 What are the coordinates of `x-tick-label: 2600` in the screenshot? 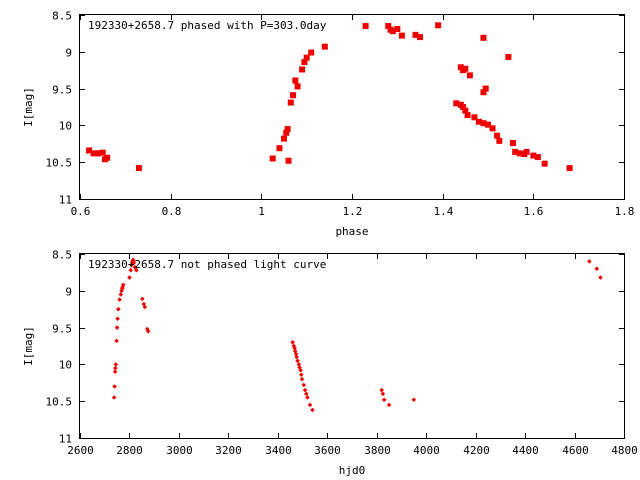 It's located at (80, 450).